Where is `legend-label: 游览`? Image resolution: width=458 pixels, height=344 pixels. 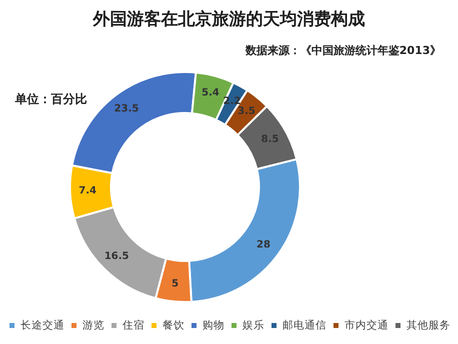
legend-label: 游览 is located at coordinates (93, 326).